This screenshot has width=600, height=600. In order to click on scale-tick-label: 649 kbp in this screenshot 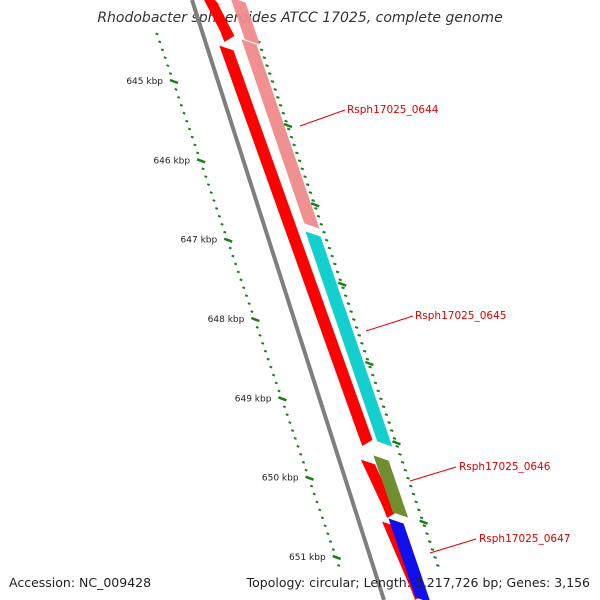, I will do `click(253, 399)`.